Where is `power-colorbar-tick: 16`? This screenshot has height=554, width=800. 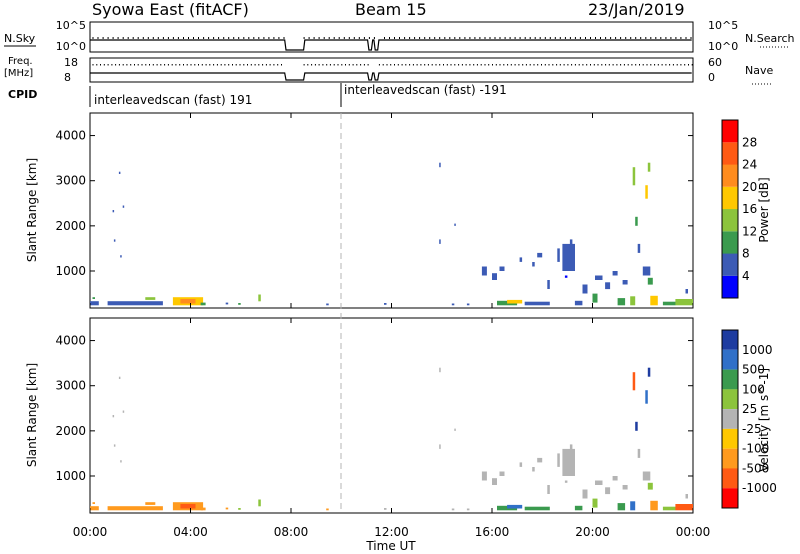 power-colorbar-tick: 16 is located at coordinates (749, 209).